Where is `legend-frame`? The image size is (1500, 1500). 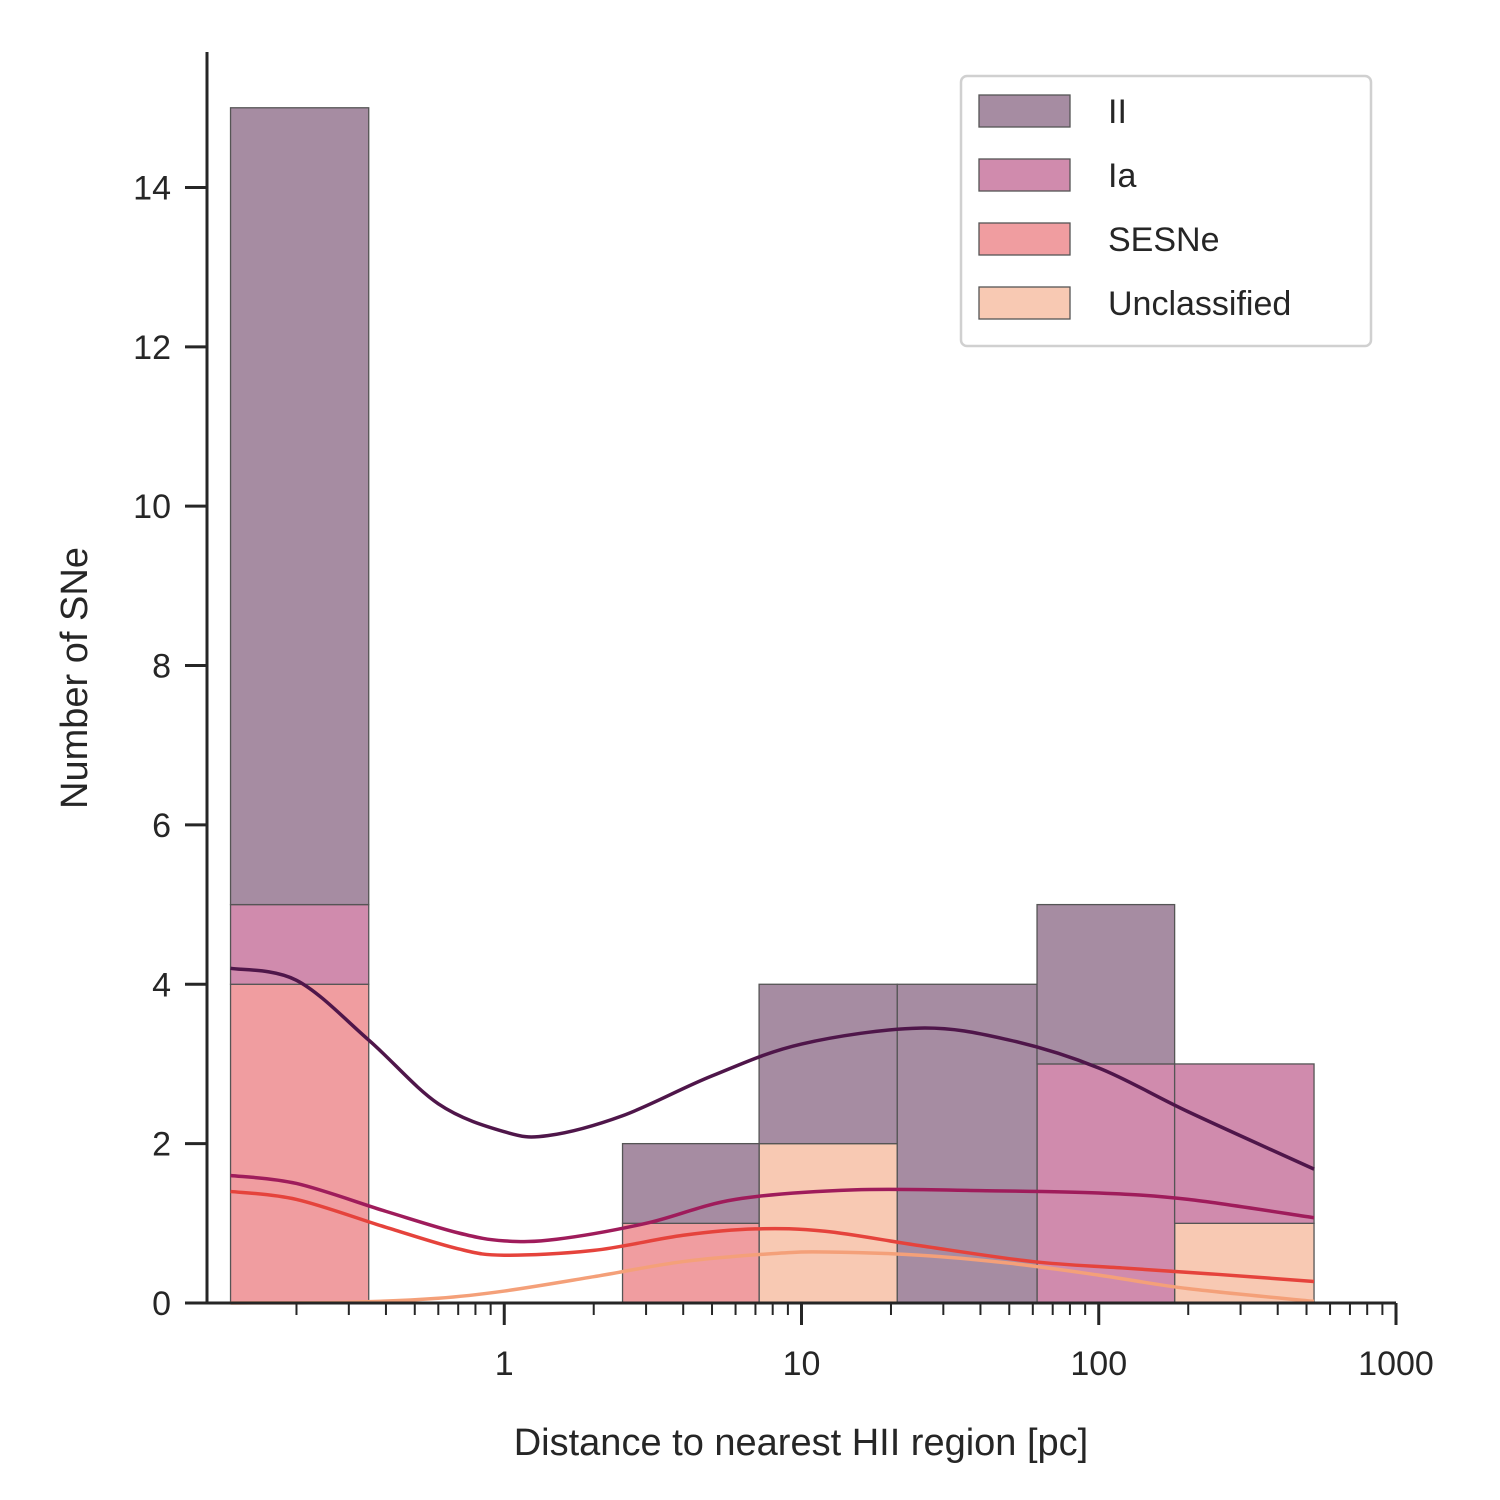
legend-frame is located at coordinates (1166, 211).